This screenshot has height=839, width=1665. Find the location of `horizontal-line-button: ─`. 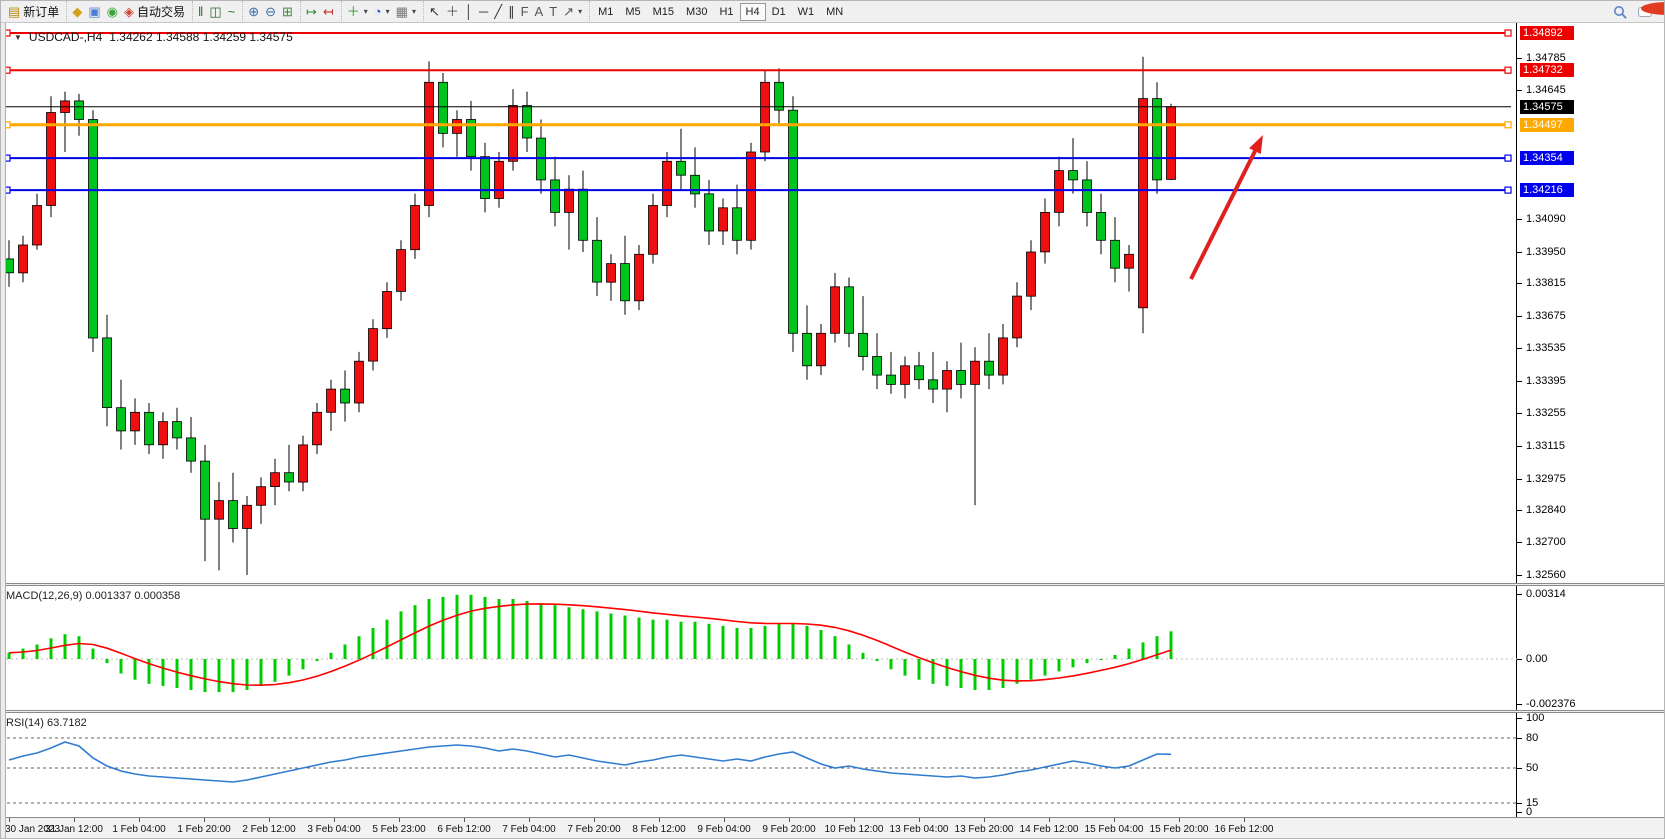

horizontal-line-button: ─ is located at coordinates (483, 12).